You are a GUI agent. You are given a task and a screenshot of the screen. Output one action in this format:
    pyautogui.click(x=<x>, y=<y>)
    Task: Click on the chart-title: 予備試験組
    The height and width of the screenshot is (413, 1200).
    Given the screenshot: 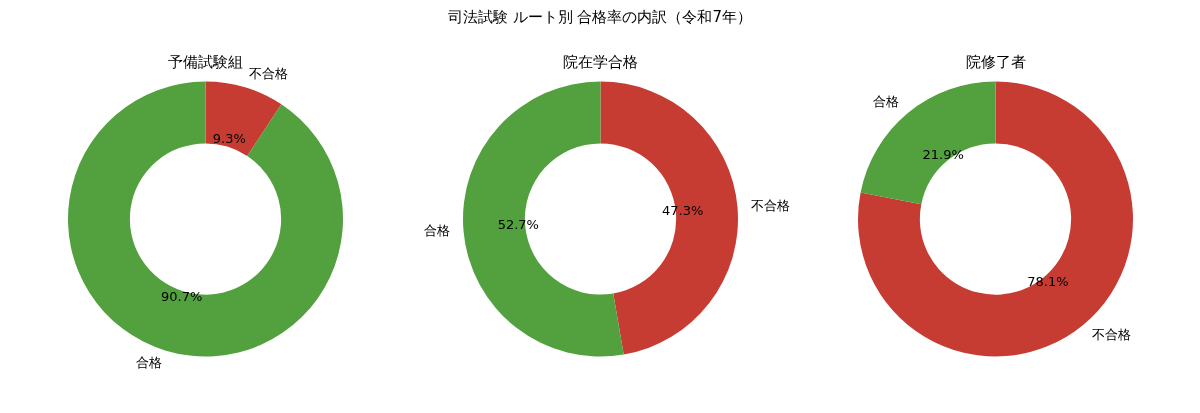 What is the action you would take?
    pyautogui.click(x=205, y=61)
    